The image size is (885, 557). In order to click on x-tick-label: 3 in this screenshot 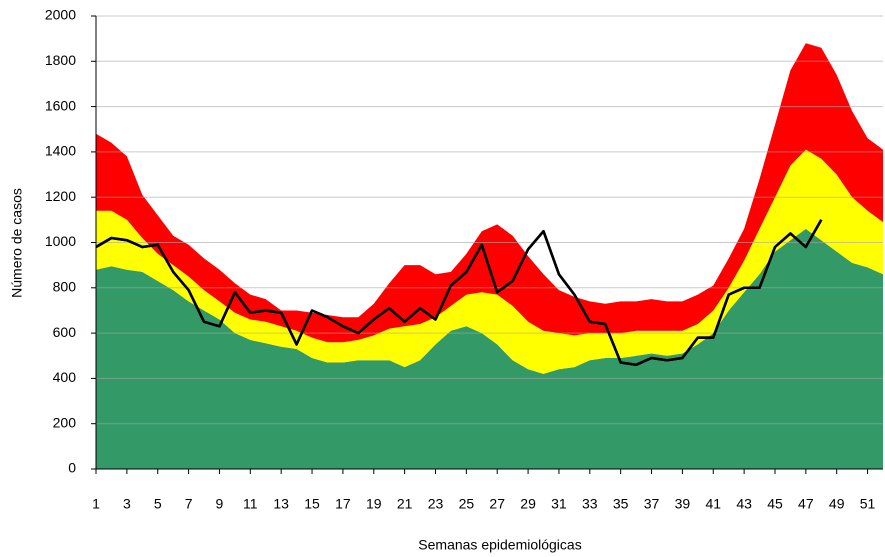, I will do `click(127, 504)`.